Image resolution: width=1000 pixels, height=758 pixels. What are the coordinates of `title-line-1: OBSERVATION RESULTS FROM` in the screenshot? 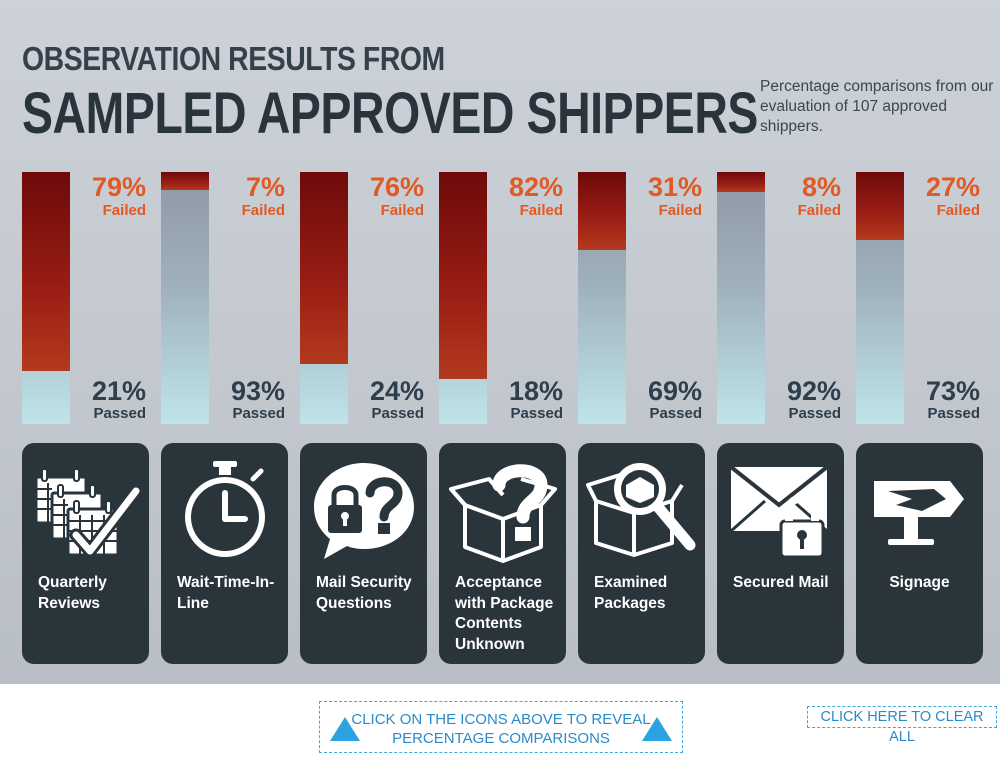 It's located at (233, 58).